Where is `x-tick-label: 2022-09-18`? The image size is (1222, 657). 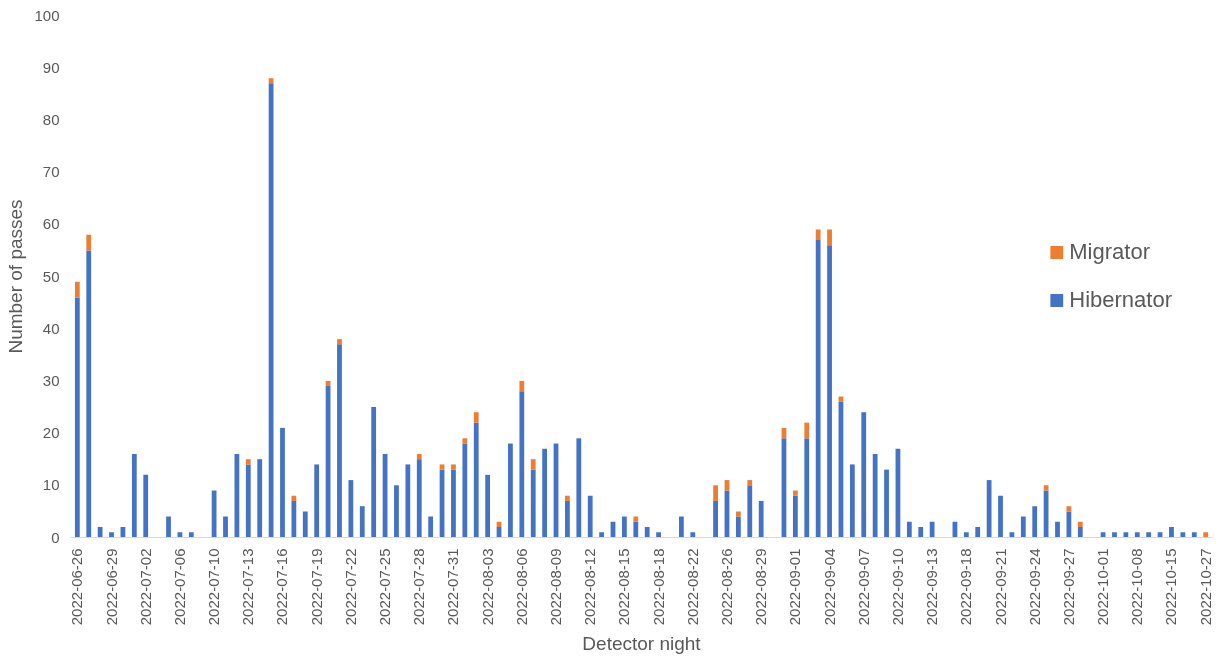 x-tick-label: 2022-09-18 is located at coordinates (966, 587).